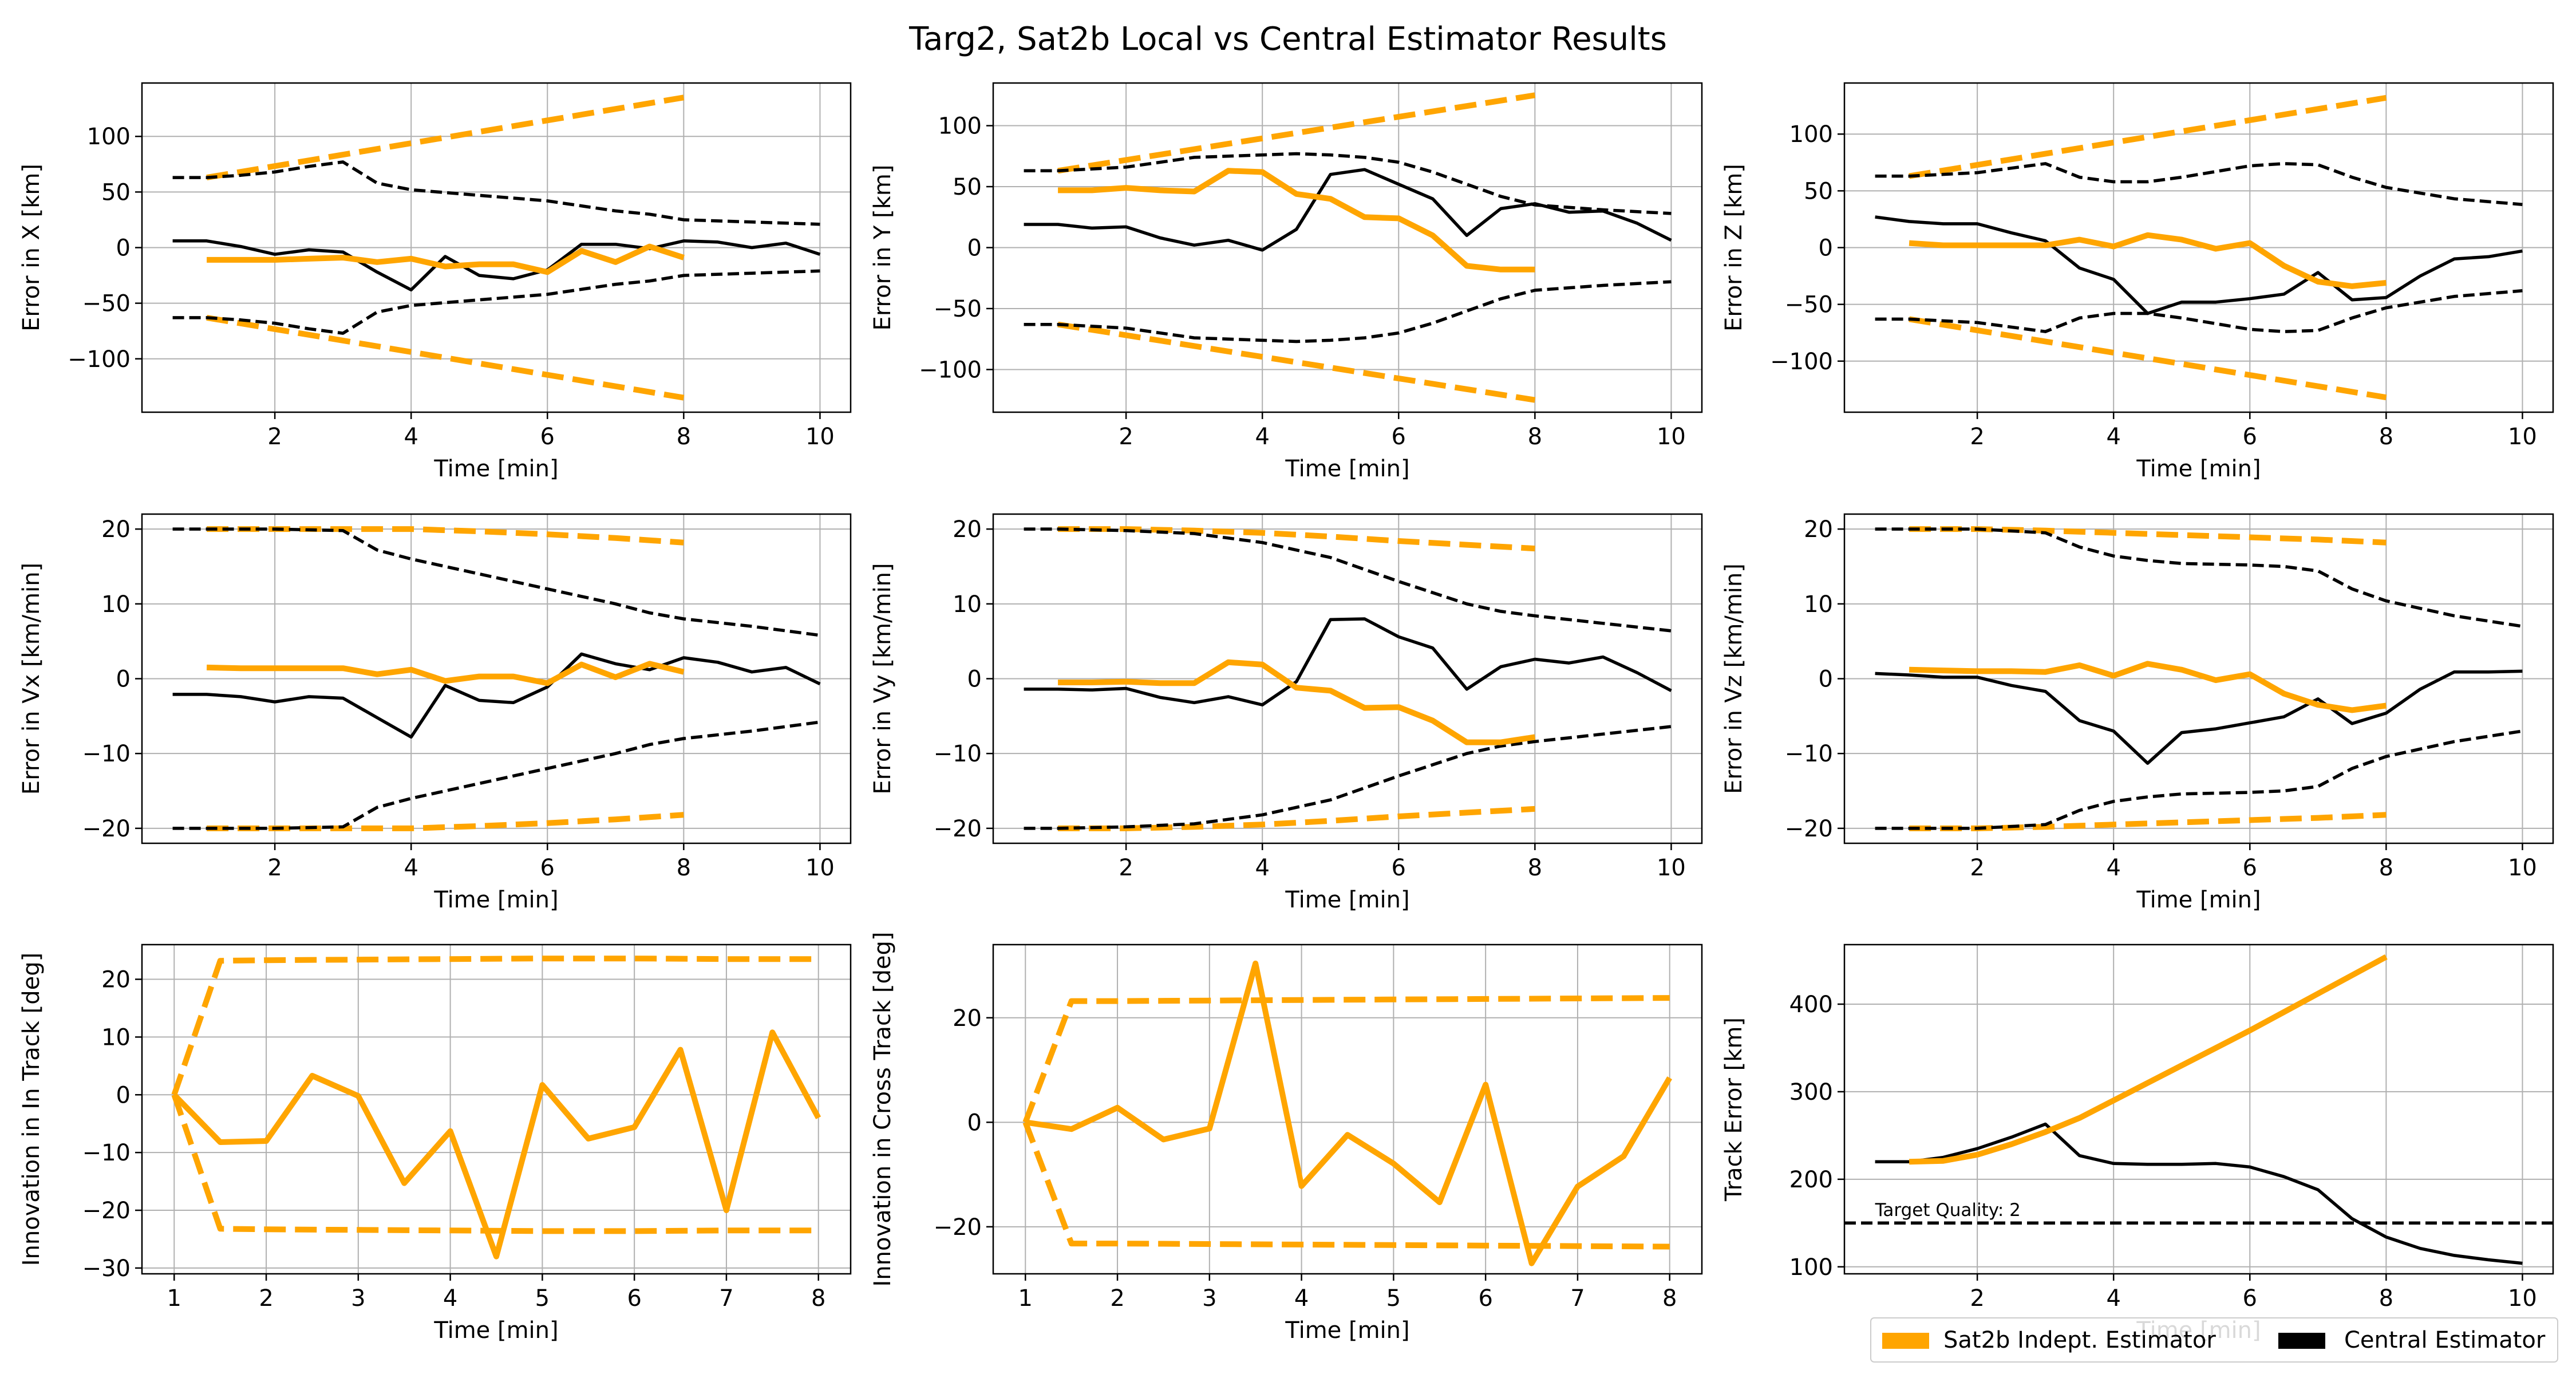 Image resolution: width=2576 pixels, height=1374 pixels. Describe the element at coordinates (106, 1268) in the screenshot. I see `y-tick-label: −30` at that location.